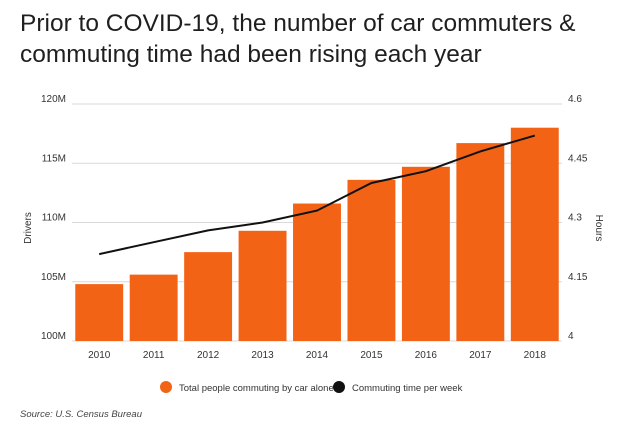 The image size is (620, 432). I want to click on left-axis-ticks: 100M 105M 110M 115M 120M, so click(53, 218).